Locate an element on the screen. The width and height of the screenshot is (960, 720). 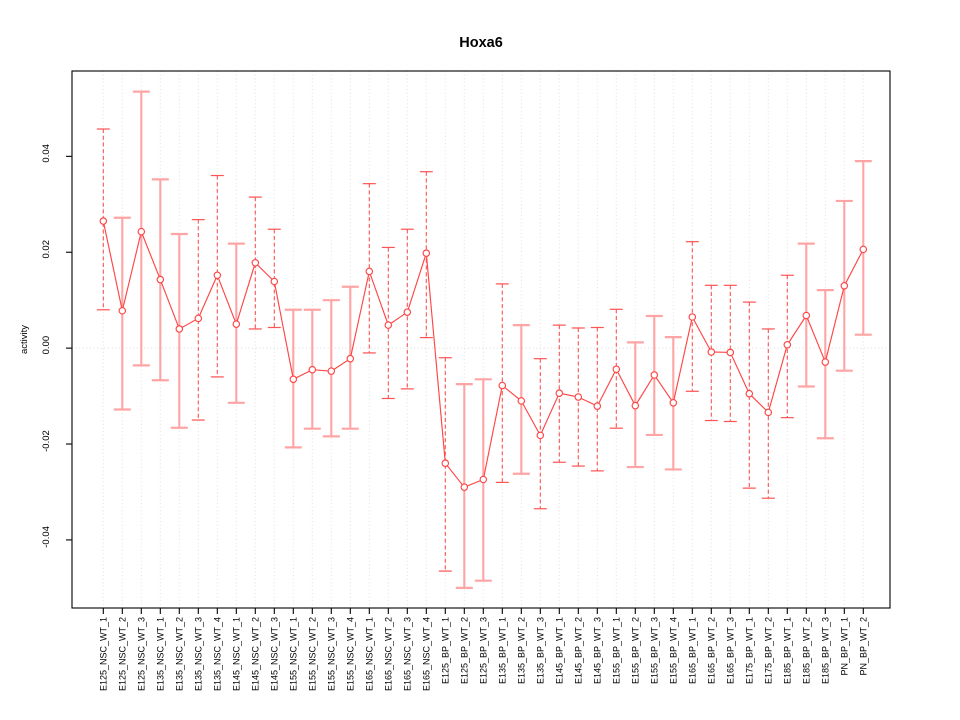
x-tick-label: E165_NSC_WT_2 is located at coordinates (389, 654).